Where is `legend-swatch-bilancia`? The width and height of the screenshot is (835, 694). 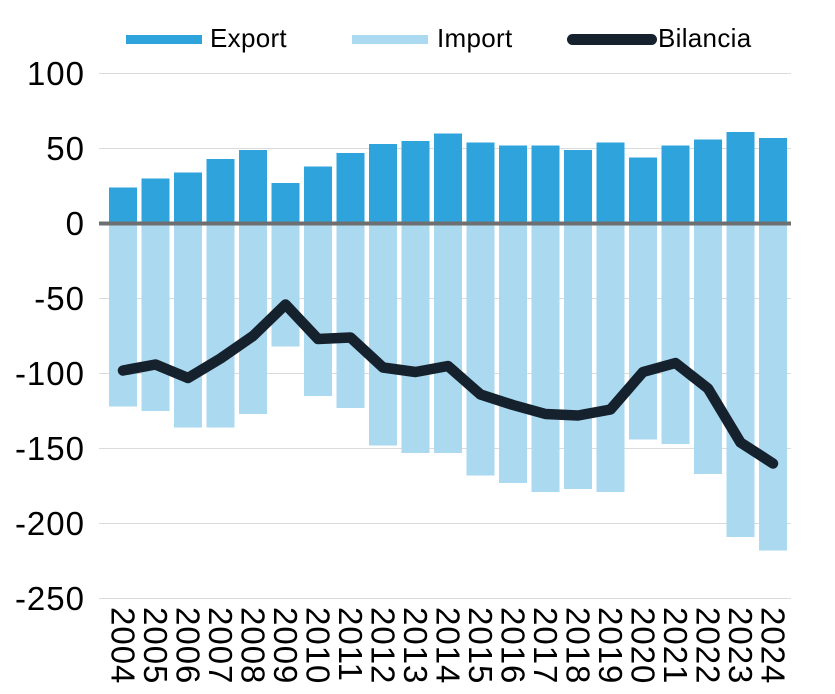
legend-swatch-bilancia is located at coordinates (612, 39).